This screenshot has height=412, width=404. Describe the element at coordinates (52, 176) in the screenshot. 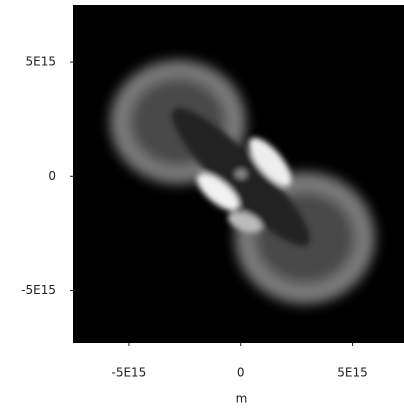

I see `y-tick-label: 0` at that location.